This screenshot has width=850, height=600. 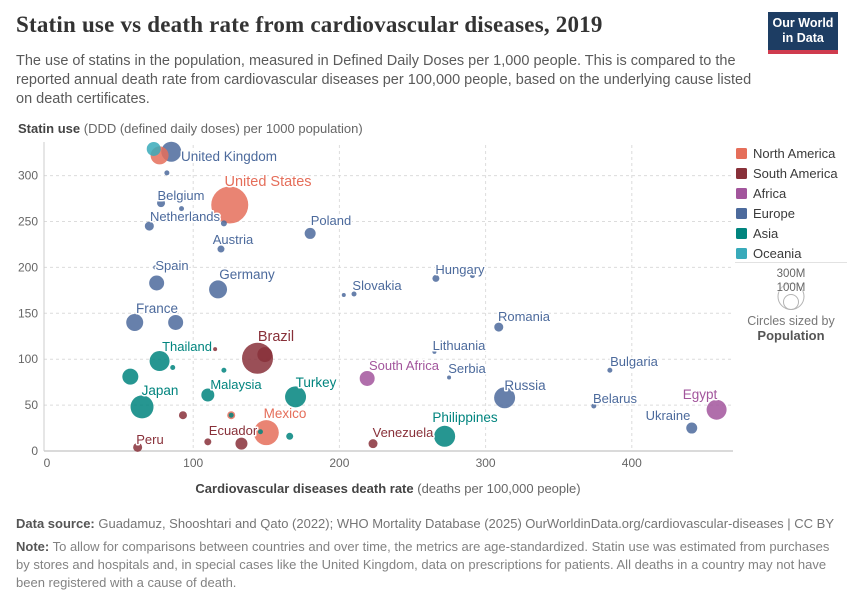 I want to click on country-label-south-africa: South Africa, so click(x=404, y=365).